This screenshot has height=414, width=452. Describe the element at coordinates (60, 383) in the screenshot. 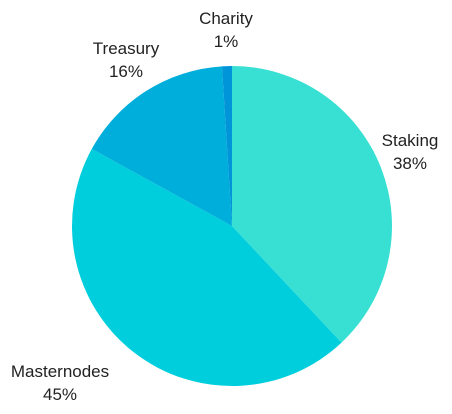

I see `label-masternodes: Masternodes 45%` at that location.